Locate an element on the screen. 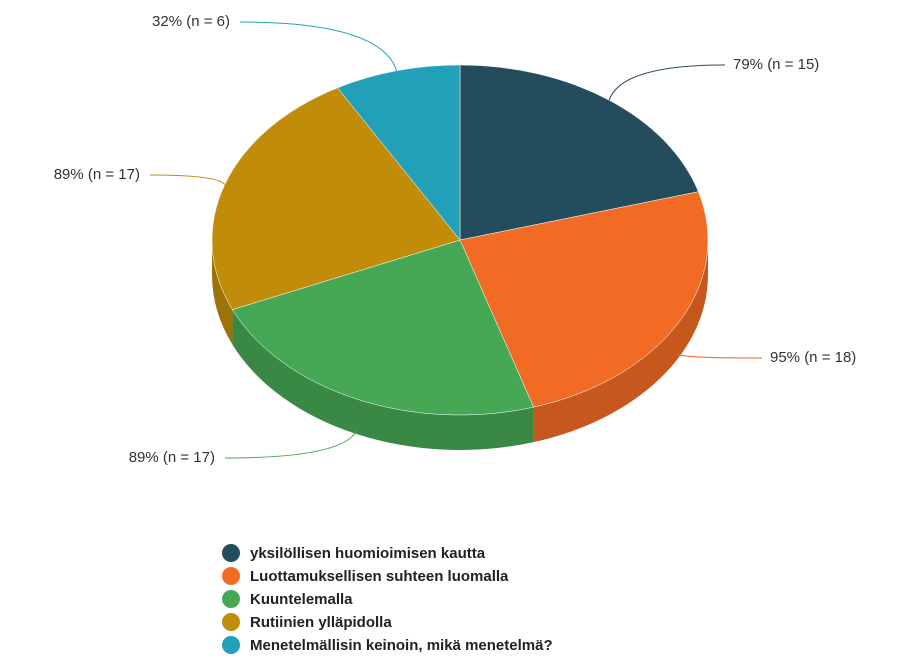  data-label: 32% (n = 6) is located at coordinates (191, 21).